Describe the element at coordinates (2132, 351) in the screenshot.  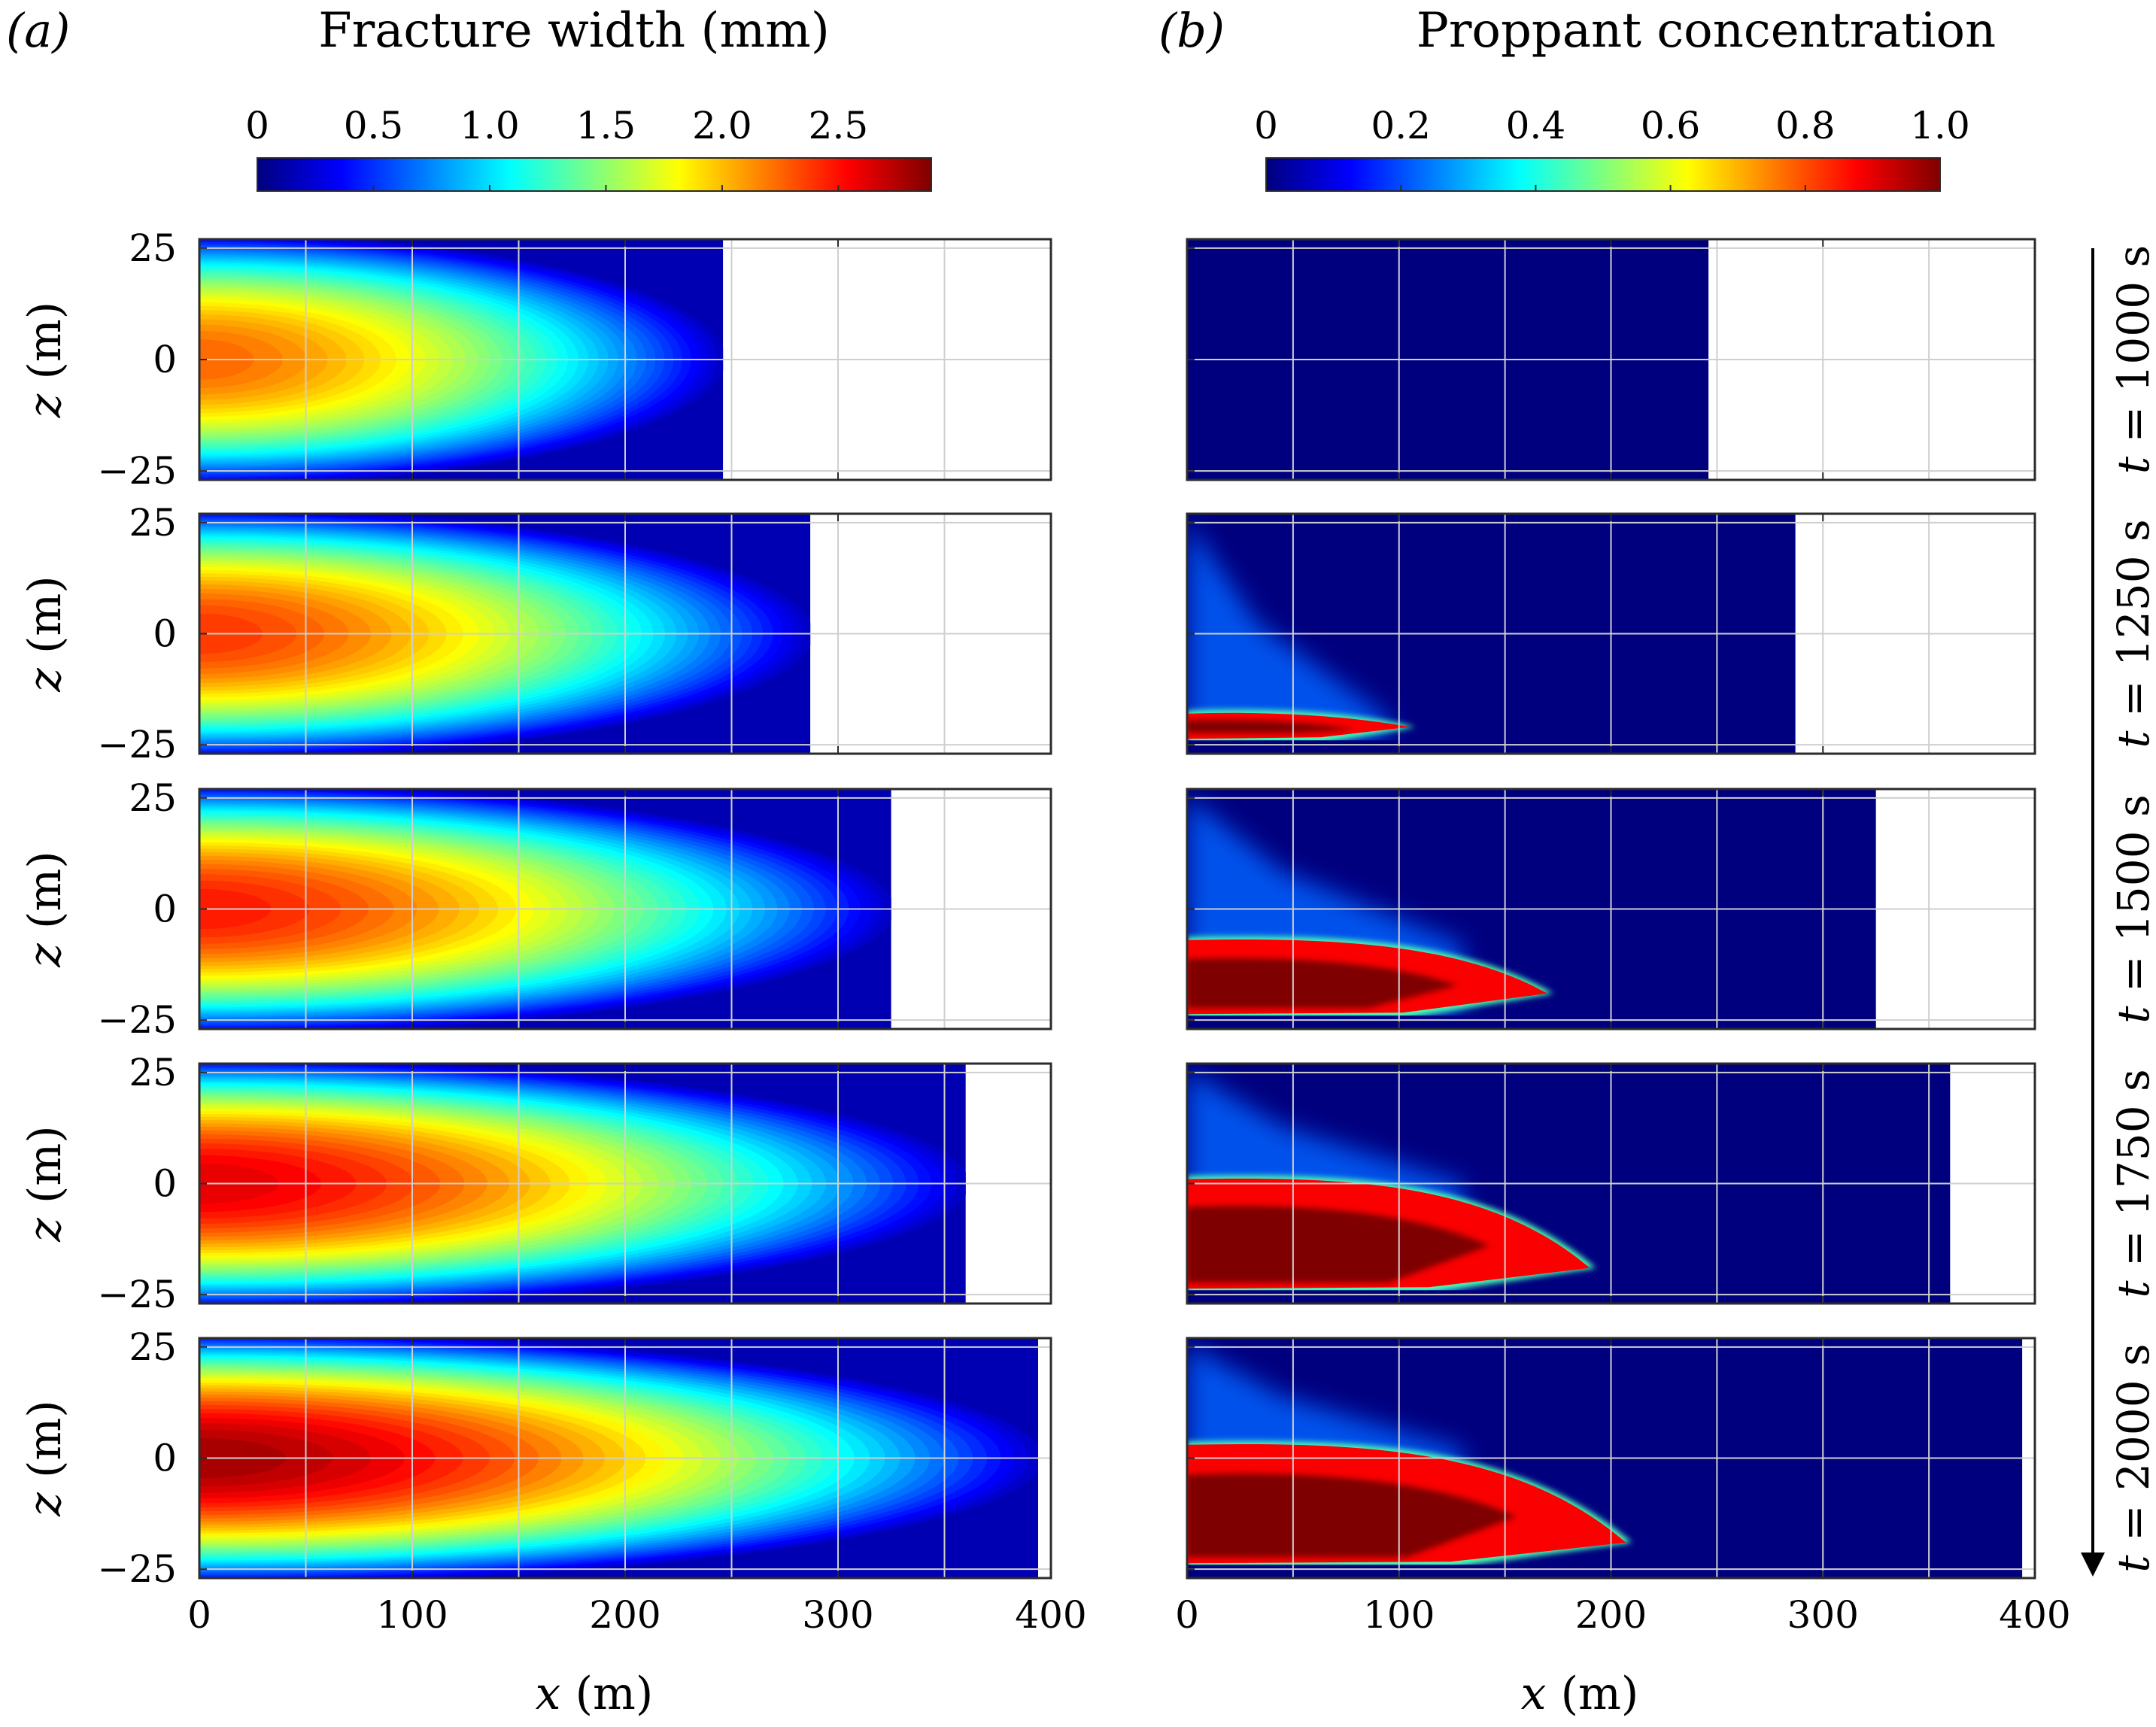
I see `time-value: = 1000 s` at that location.